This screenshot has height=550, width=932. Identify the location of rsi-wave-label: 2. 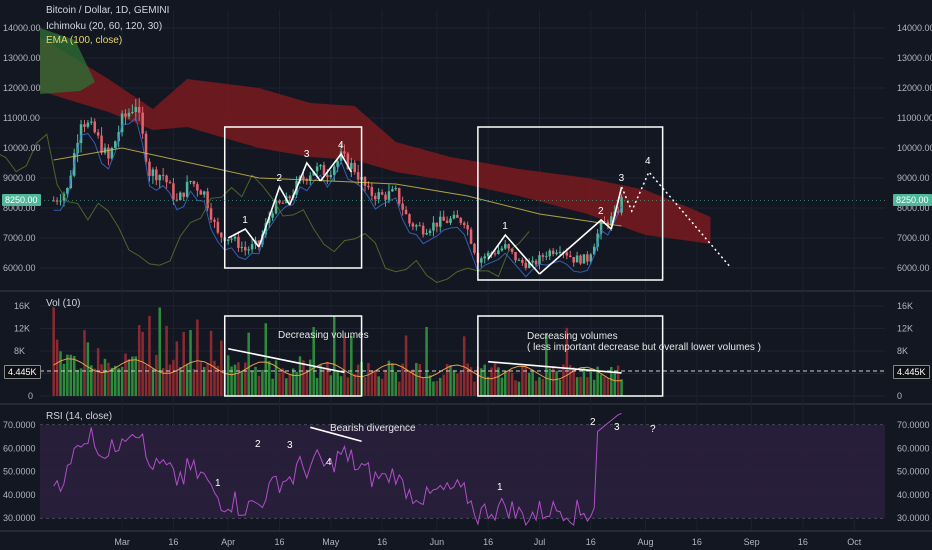
(258, 444).